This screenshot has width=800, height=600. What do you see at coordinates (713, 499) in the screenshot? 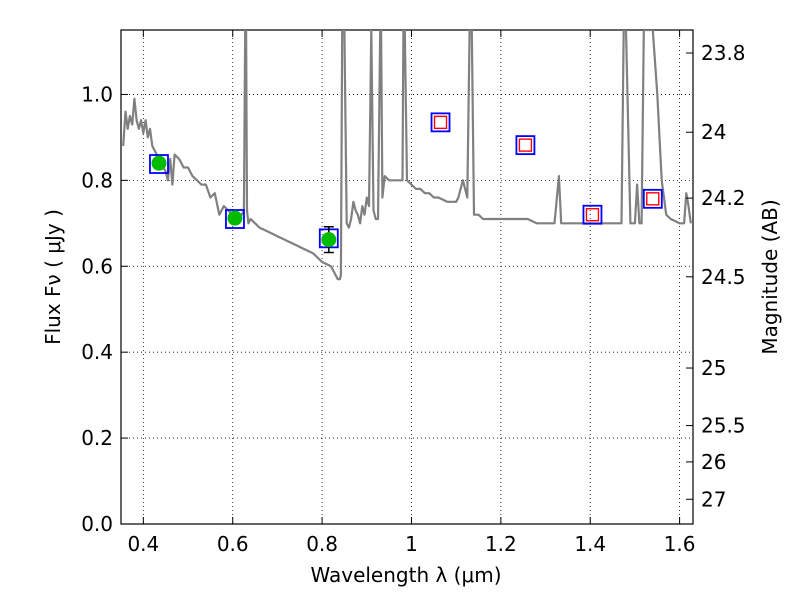
I see `y2-tick-label: 27` at bounding box center [713, 499].